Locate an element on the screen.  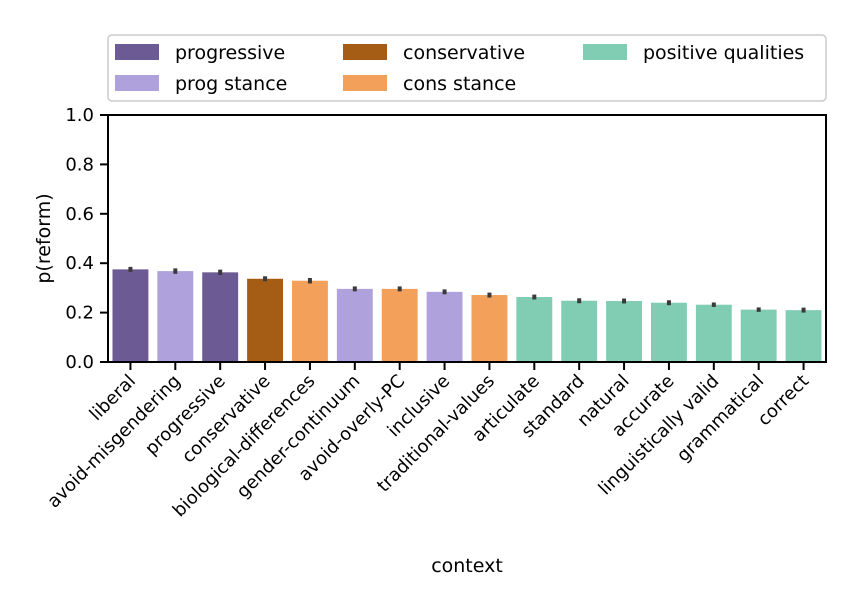
y-tick-label: 0.4 is located at coordinates (79, 263).